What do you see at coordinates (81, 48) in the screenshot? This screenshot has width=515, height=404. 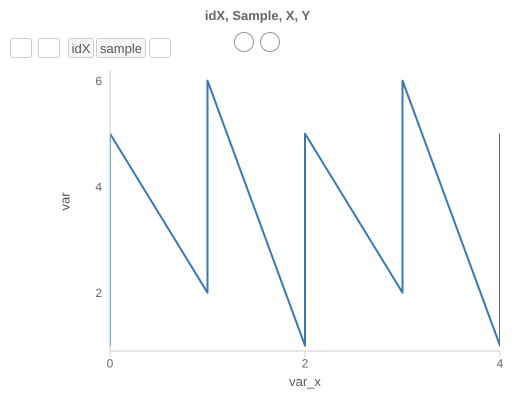 I see `text: idX` at bounding box center [81, 48].